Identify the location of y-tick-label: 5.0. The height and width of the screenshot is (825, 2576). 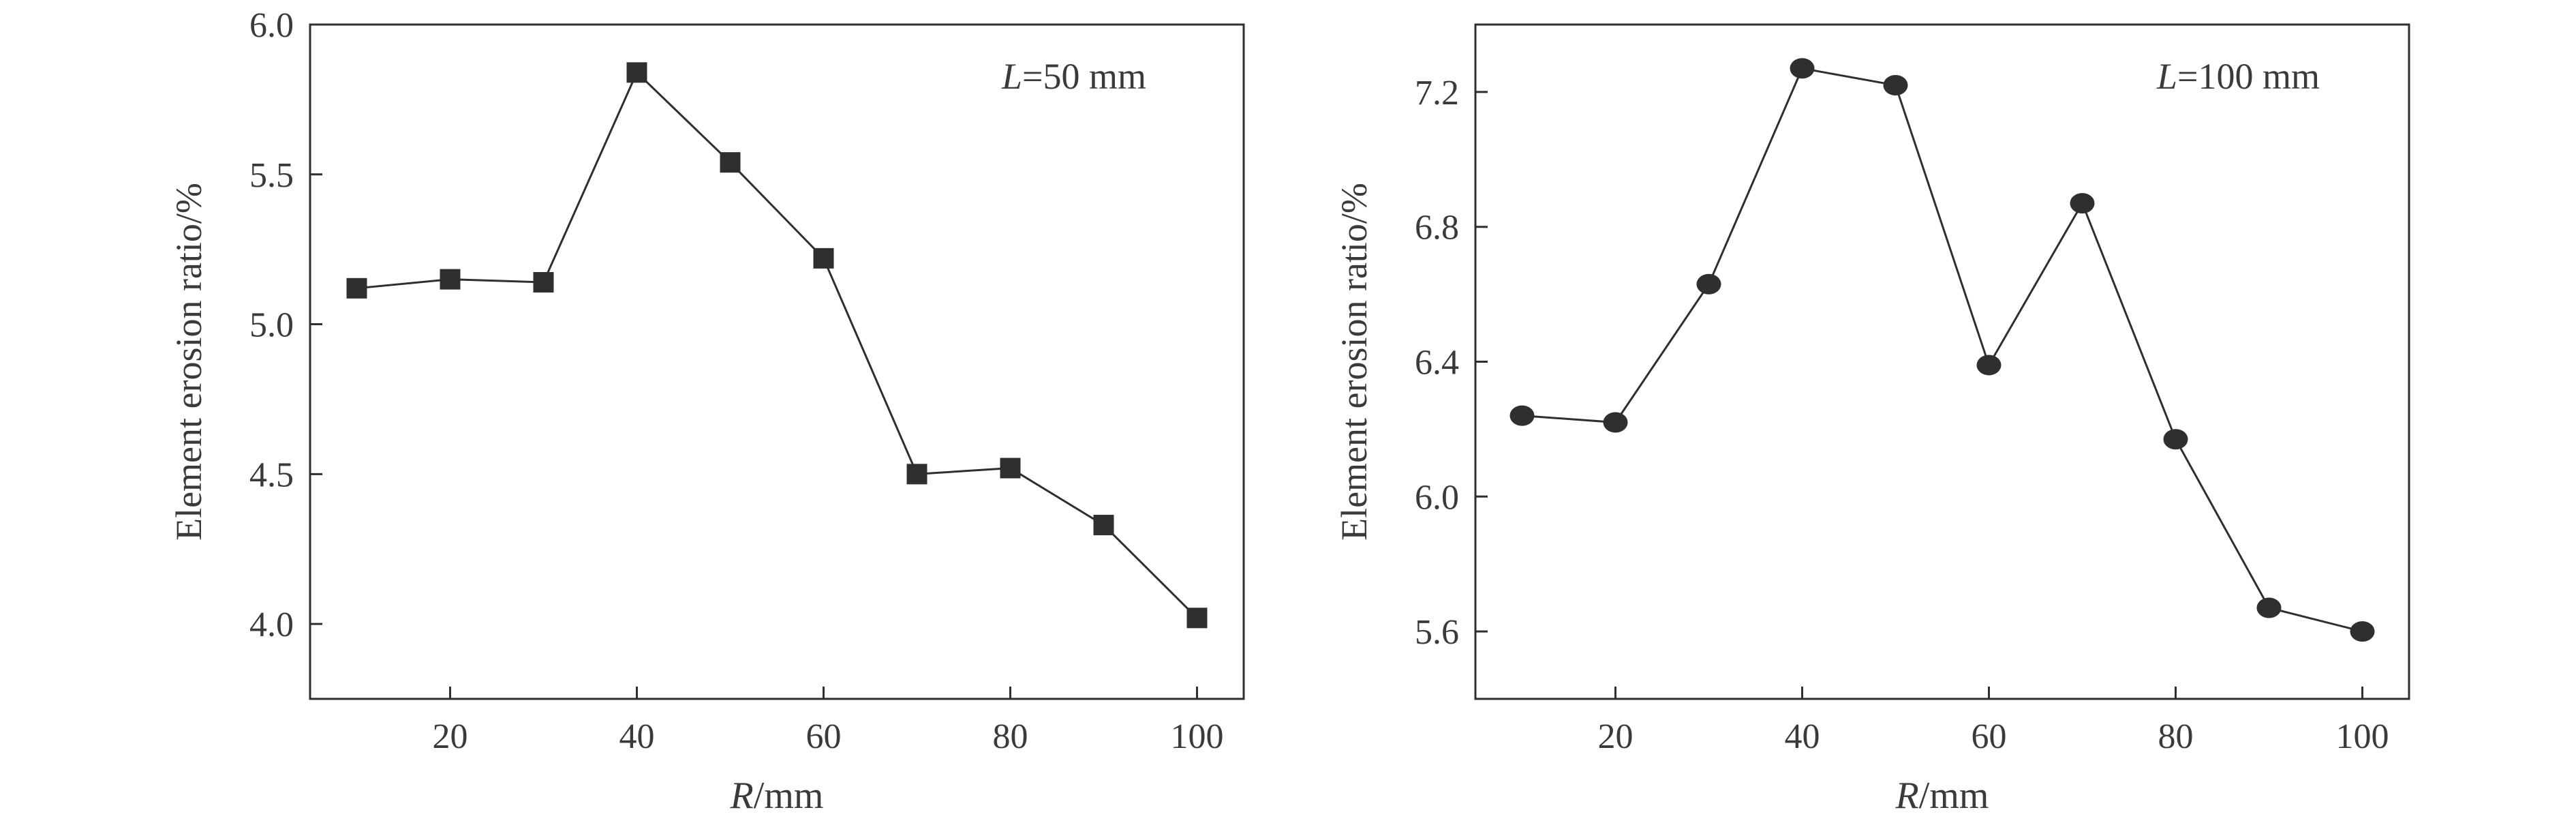
(271, 325).